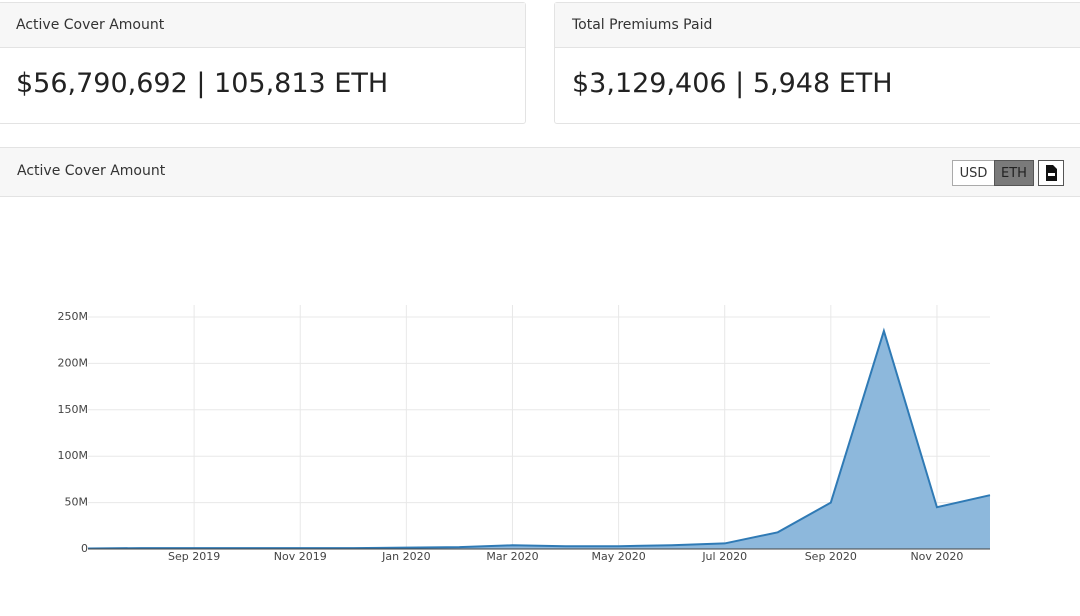  What do you see at coordinates (405, 556) in the screenshot?
I see `x-tick-label: Jan 2020` at bounding box center [405, 556].